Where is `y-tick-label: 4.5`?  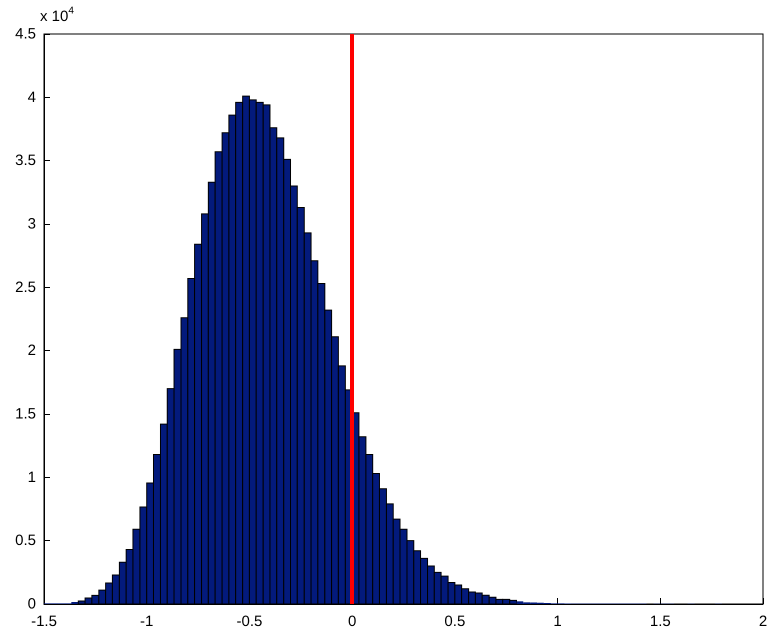 y-tick-label: 4.5 is located at coordinates (25, 34).